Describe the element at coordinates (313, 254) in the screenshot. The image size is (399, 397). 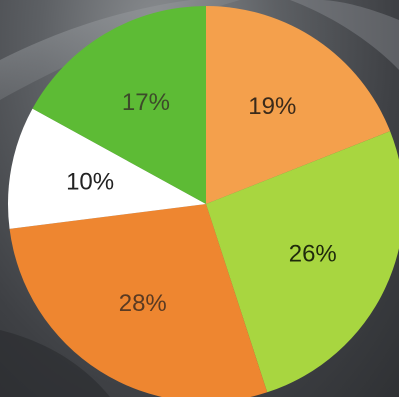
I see `pie-slice-label: 26%` at that location.